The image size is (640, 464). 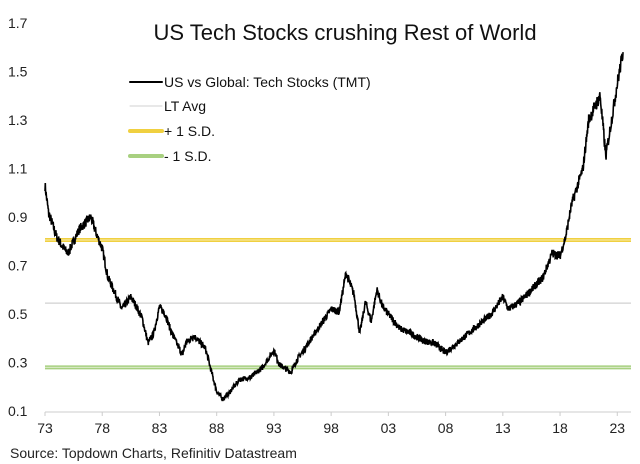 What do you see at coordinates (18, 72) in the screenshot?
I see `y-tick-label: 1.5` at bounding box center [18, 72].